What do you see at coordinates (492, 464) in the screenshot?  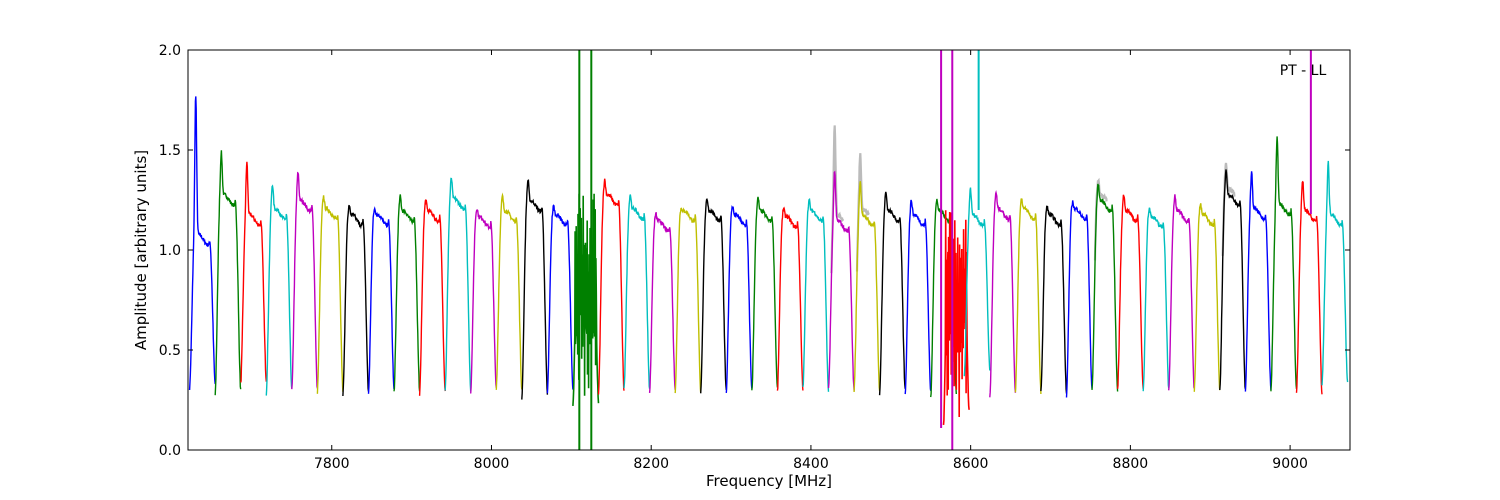 I see `x-tick-label: 8000` at bounding box center [492, 464].